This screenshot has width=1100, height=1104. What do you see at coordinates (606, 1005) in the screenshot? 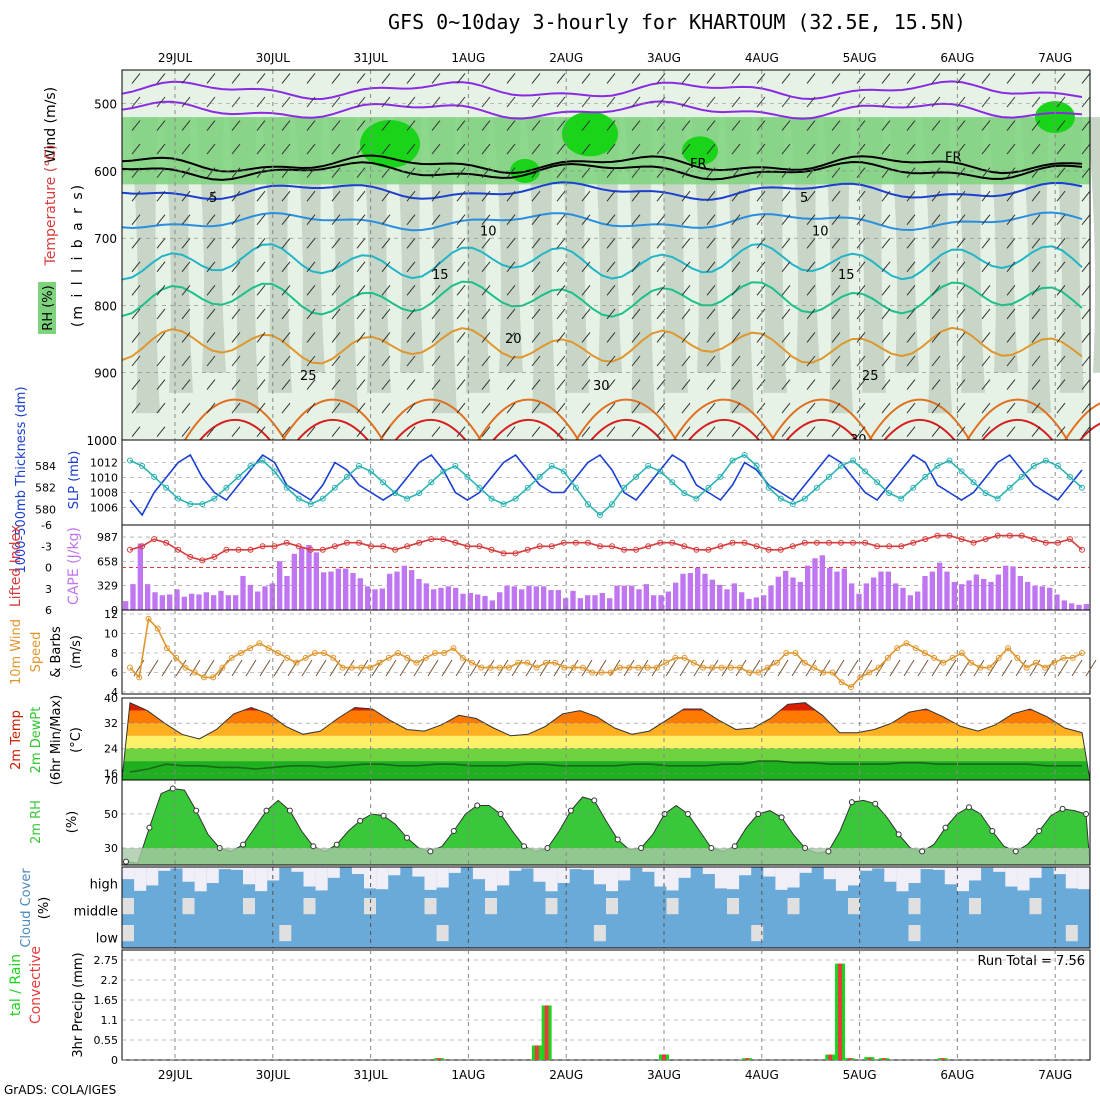
I see `panel-frame` at bounding box center [606, 1005].